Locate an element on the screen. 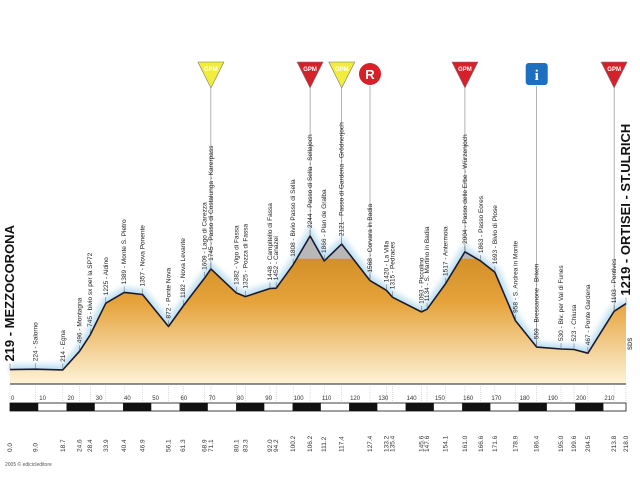 The height and width of the screenshot is (480, 640). climb-markers-group: GPM GPM GPM R GPM i GPM is located at coordinates (412, 75).